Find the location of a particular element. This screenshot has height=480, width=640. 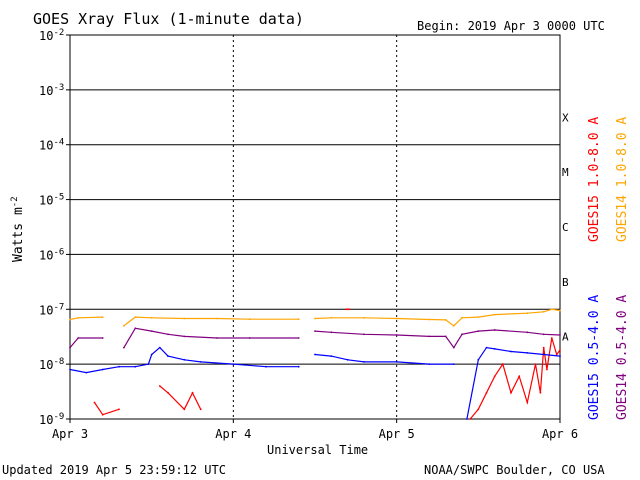

x-axis-label: Universal Time is located at coordinates (317, 450).